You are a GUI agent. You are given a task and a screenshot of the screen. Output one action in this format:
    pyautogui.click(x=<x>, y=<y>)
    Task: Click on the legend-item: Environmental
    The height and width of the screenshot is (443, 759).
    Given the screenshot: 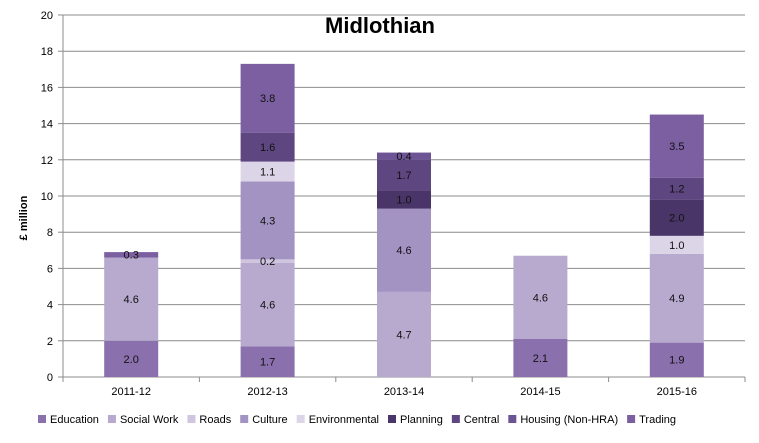 What is the action you would take?
    pyautogui.click(x=337, y=420)
    